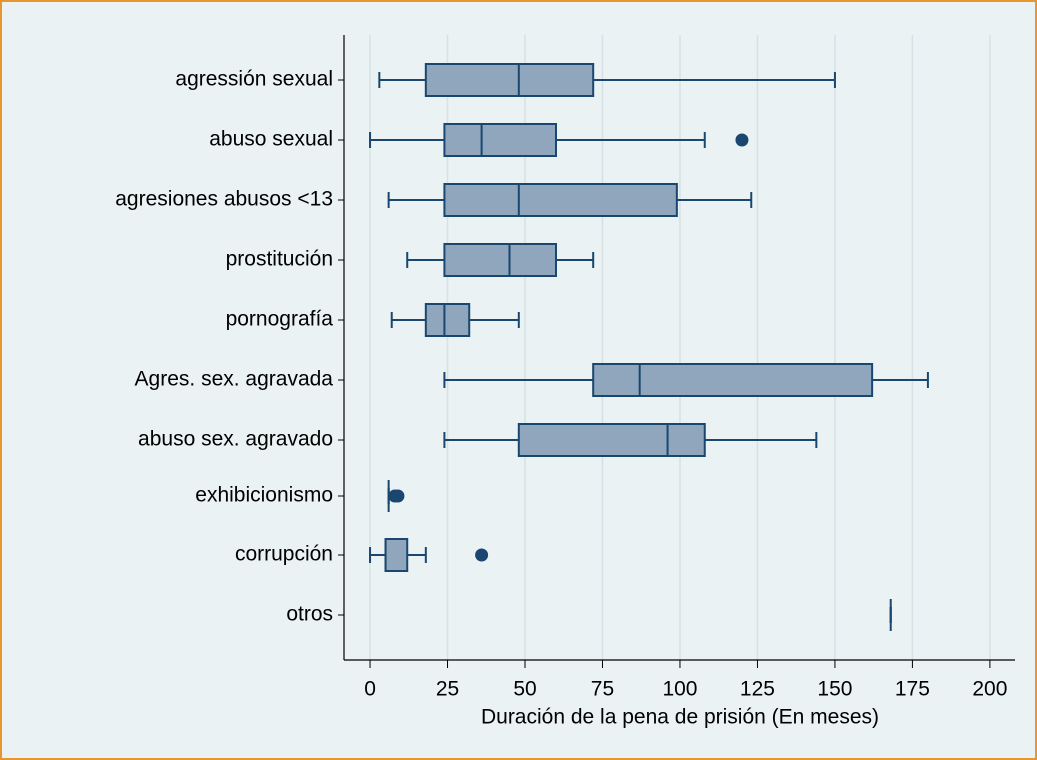 Image resolution: width=1037 pixels, height=760 pixels. What do you see at coordinates (271, 139) in the screenshot?
I see `y-tick-label: abuso sexual` at bounding box center [271, 139].